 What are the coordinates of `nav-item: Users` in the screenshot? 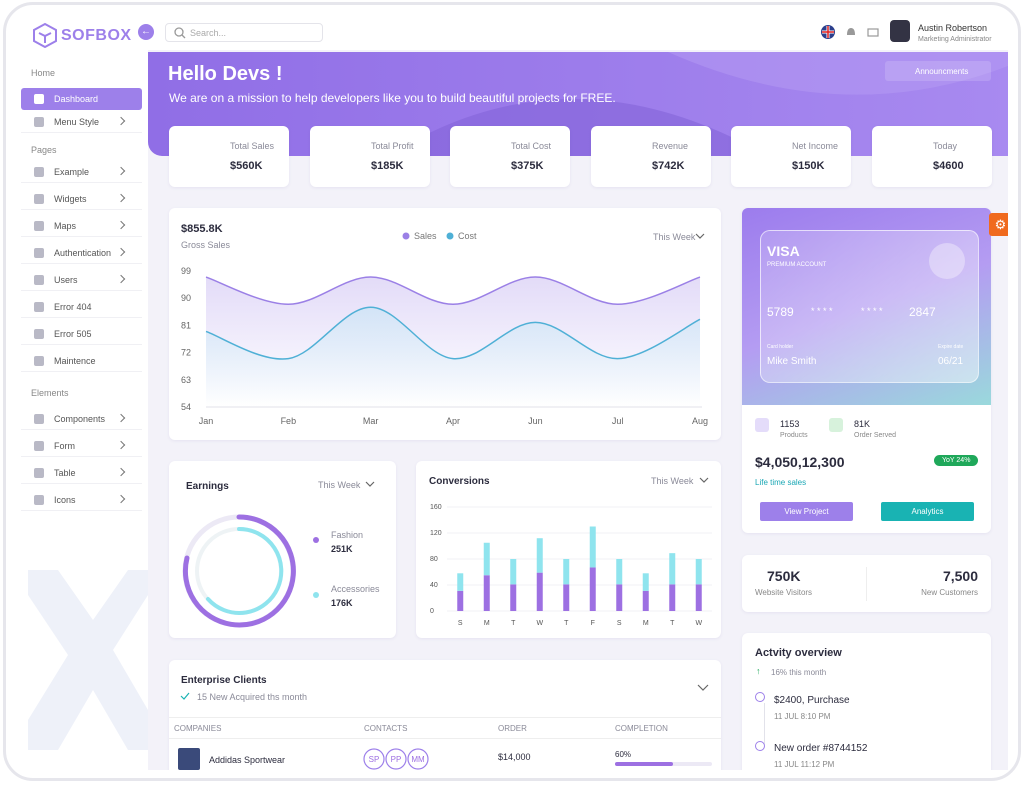 It's located at (81, 280).